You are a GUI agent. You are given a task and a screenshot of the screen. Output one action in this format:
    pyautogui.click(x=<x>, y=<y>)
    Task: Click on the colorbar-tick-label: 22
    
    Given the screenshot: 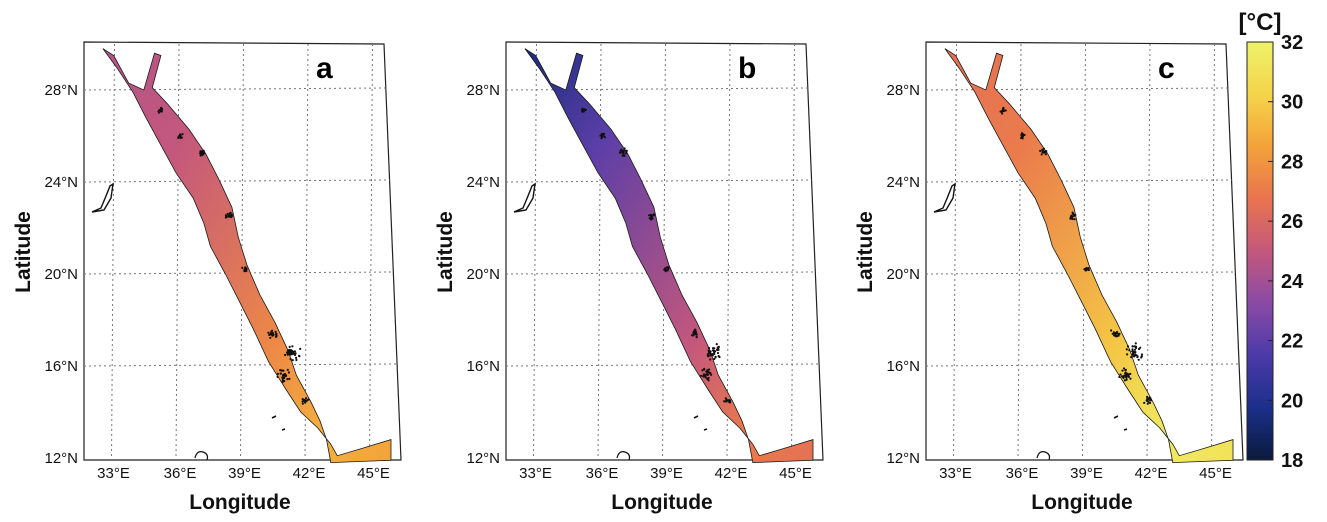 What is the action you would take?
    pyautogui.click(x=1292, y=342)
    